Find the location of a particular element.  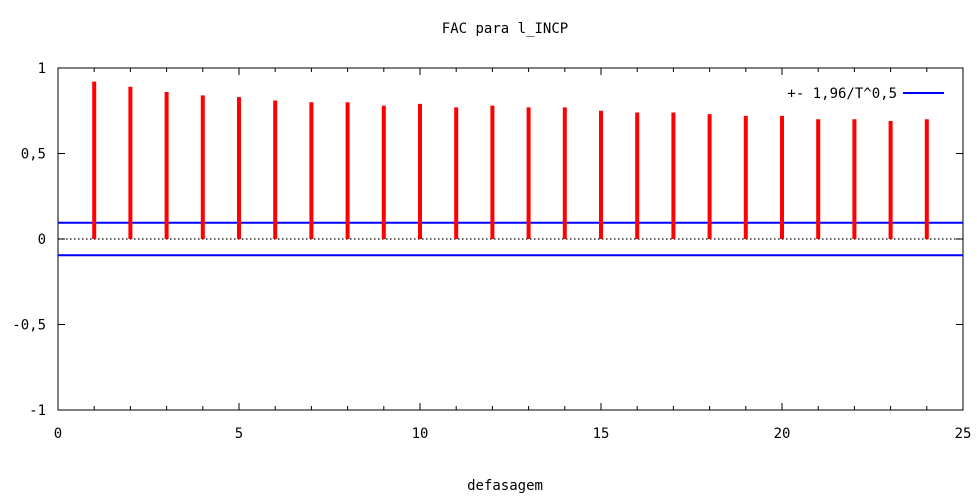

x-tick-label: 0 is located at coordinates (58, 434).